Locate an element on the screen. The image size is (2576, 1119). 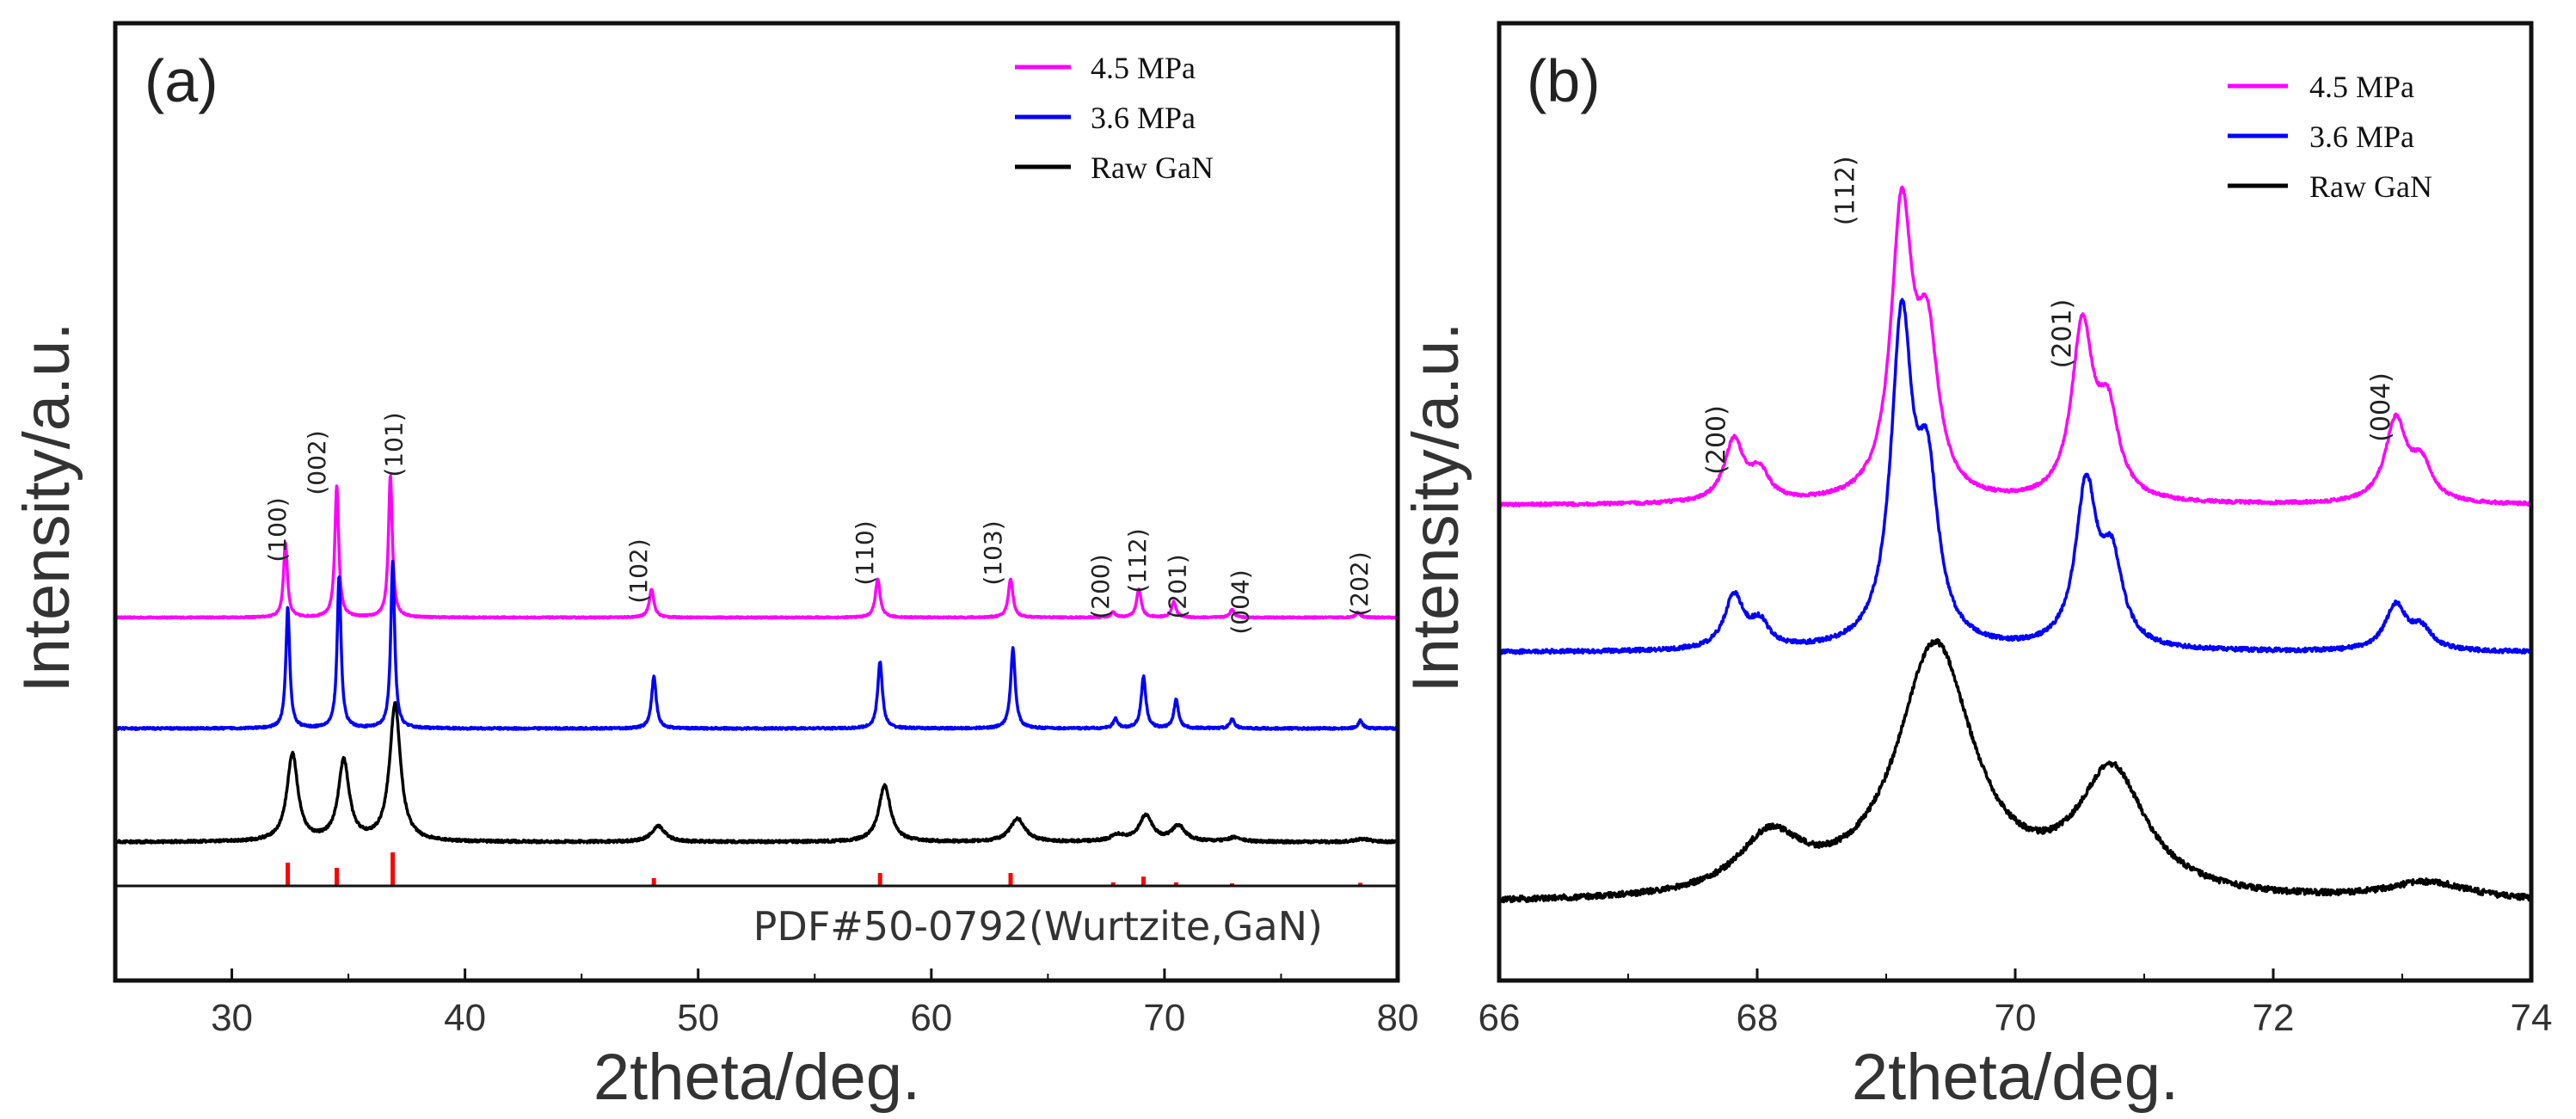
panel-a-xlabel: 2theta/deg. is located at coordinates (756, 1077).